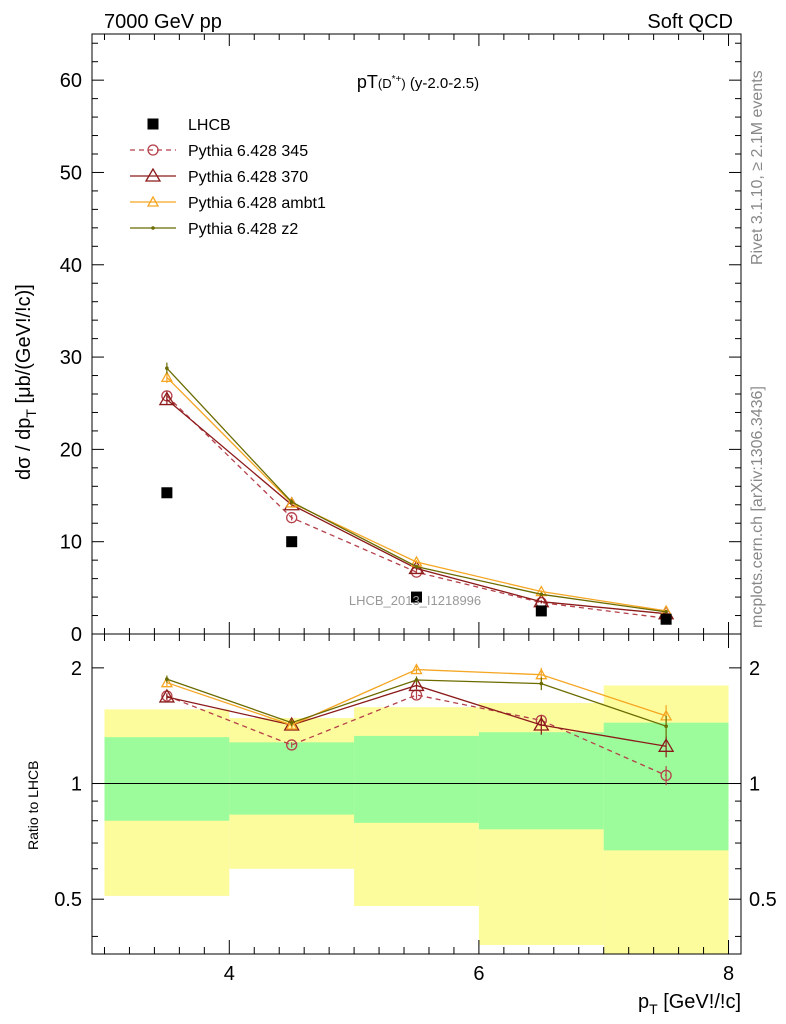  Describe the element at coordinates (754, 785) in the screenshot. I see `ratio-y-tick-label-right: 1` at that location.